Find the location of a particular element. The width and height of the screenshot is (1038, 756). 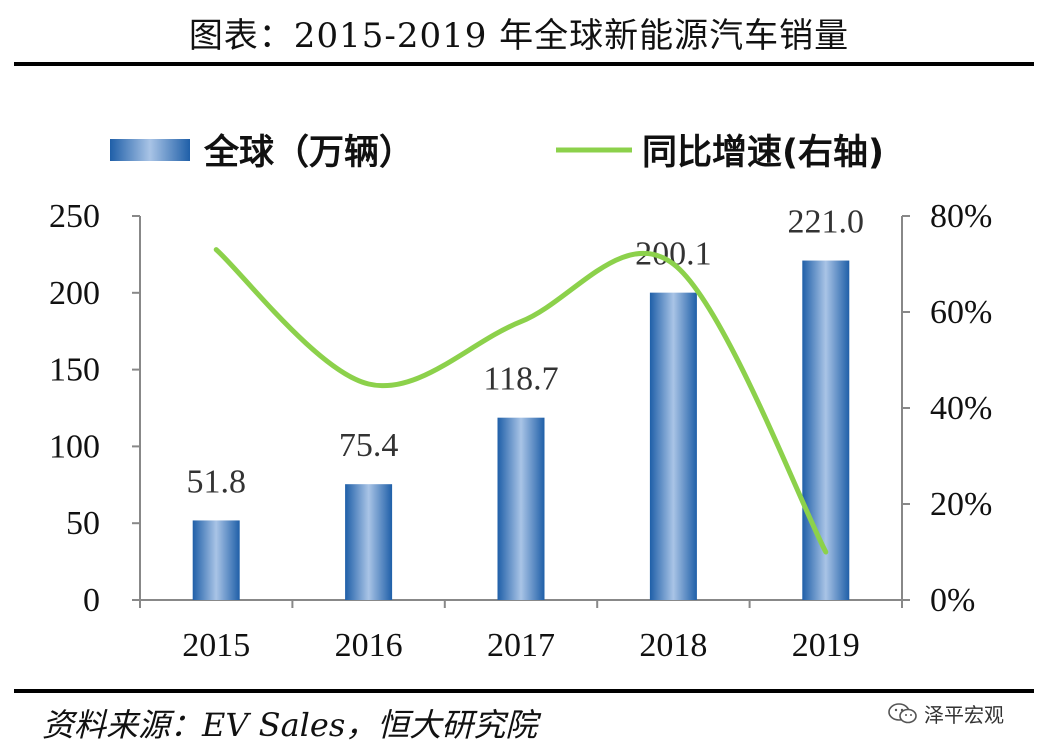

watermark: 泽平宏观 is located at coordinates (946, 713).